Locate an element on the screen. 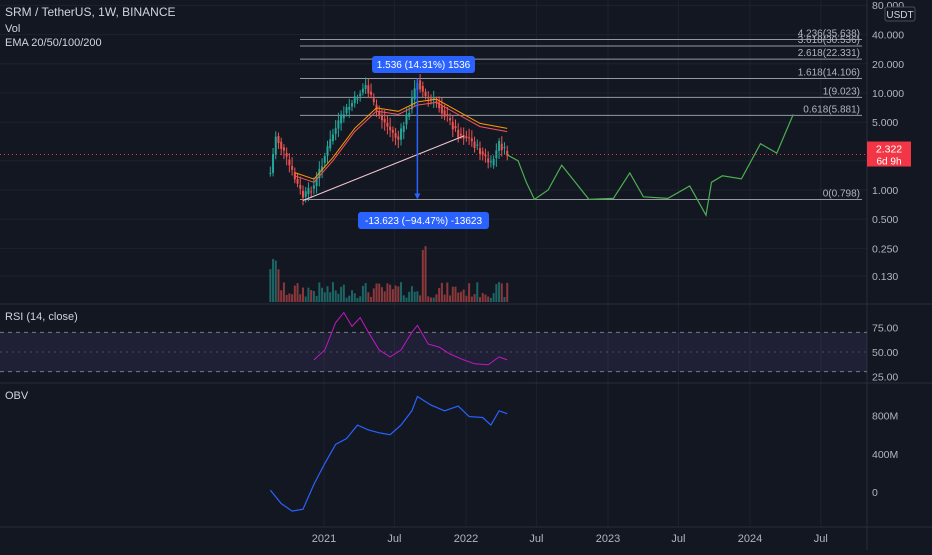 The height and width of the screenshot is (555, 932). arrow-head-icon is located at coordinates (417, 196).